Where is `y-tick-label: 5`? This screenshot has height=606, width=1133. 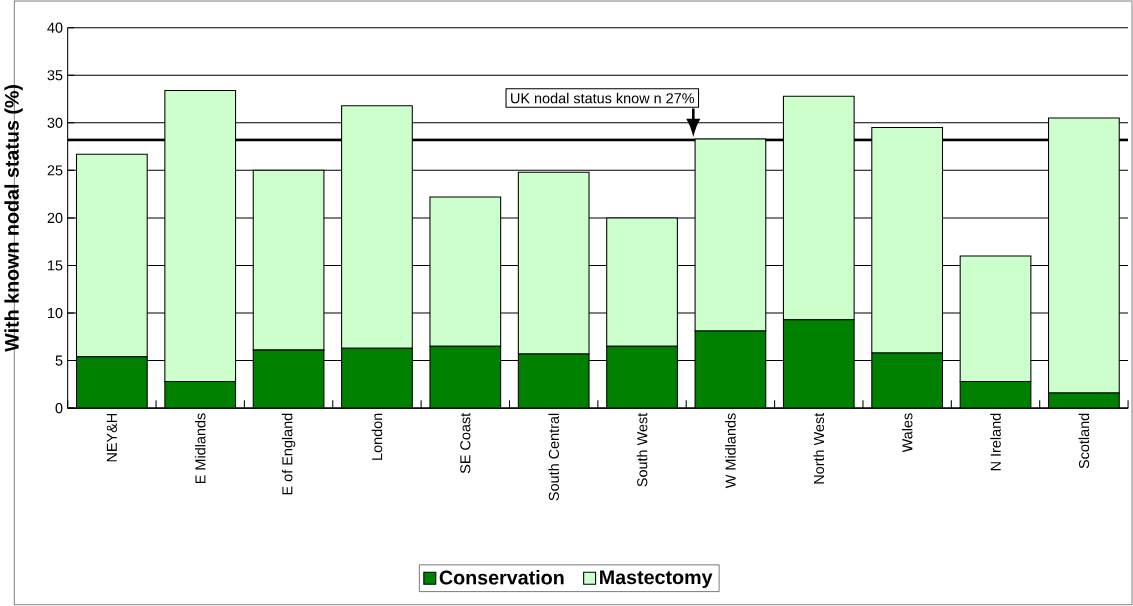
y-tick-label: 5 is located at coordinates (59, 360).